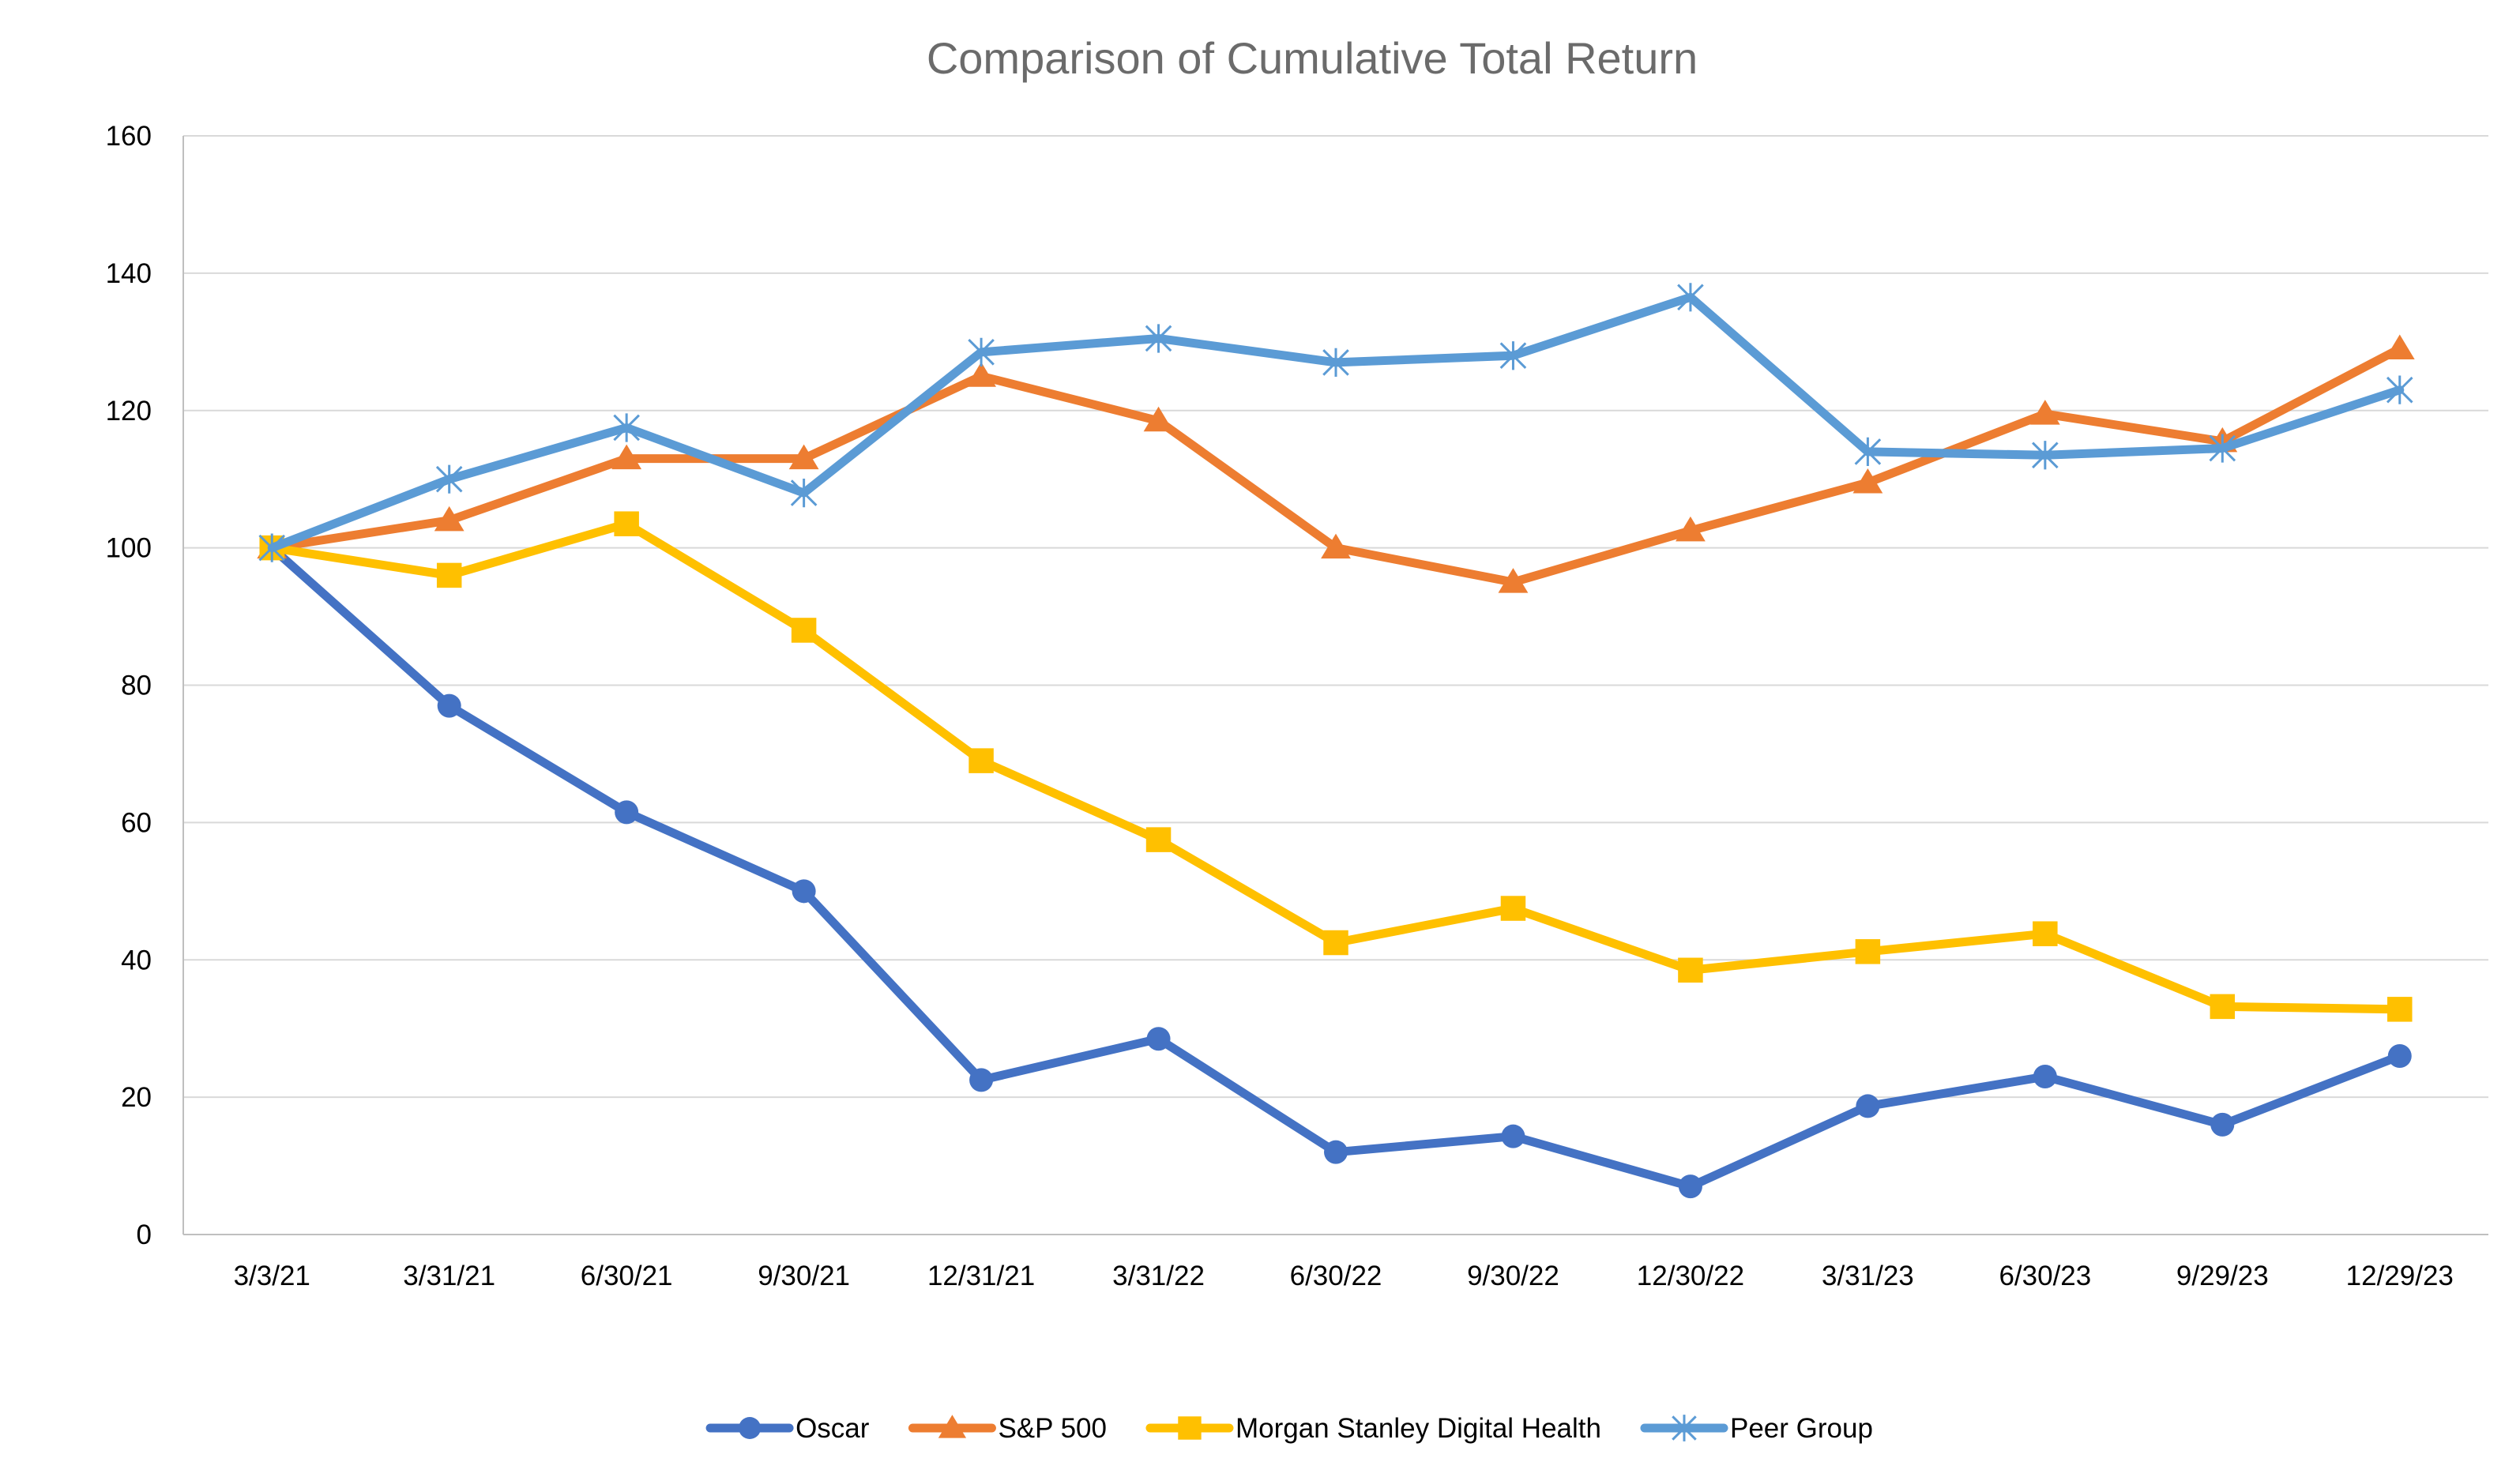 This screenshot has height=1477, width=2520. Describe the element at coordinates (1052, 1428) in the screenshot. I see `legend-label-s-p-500: S&P 500` at that location.